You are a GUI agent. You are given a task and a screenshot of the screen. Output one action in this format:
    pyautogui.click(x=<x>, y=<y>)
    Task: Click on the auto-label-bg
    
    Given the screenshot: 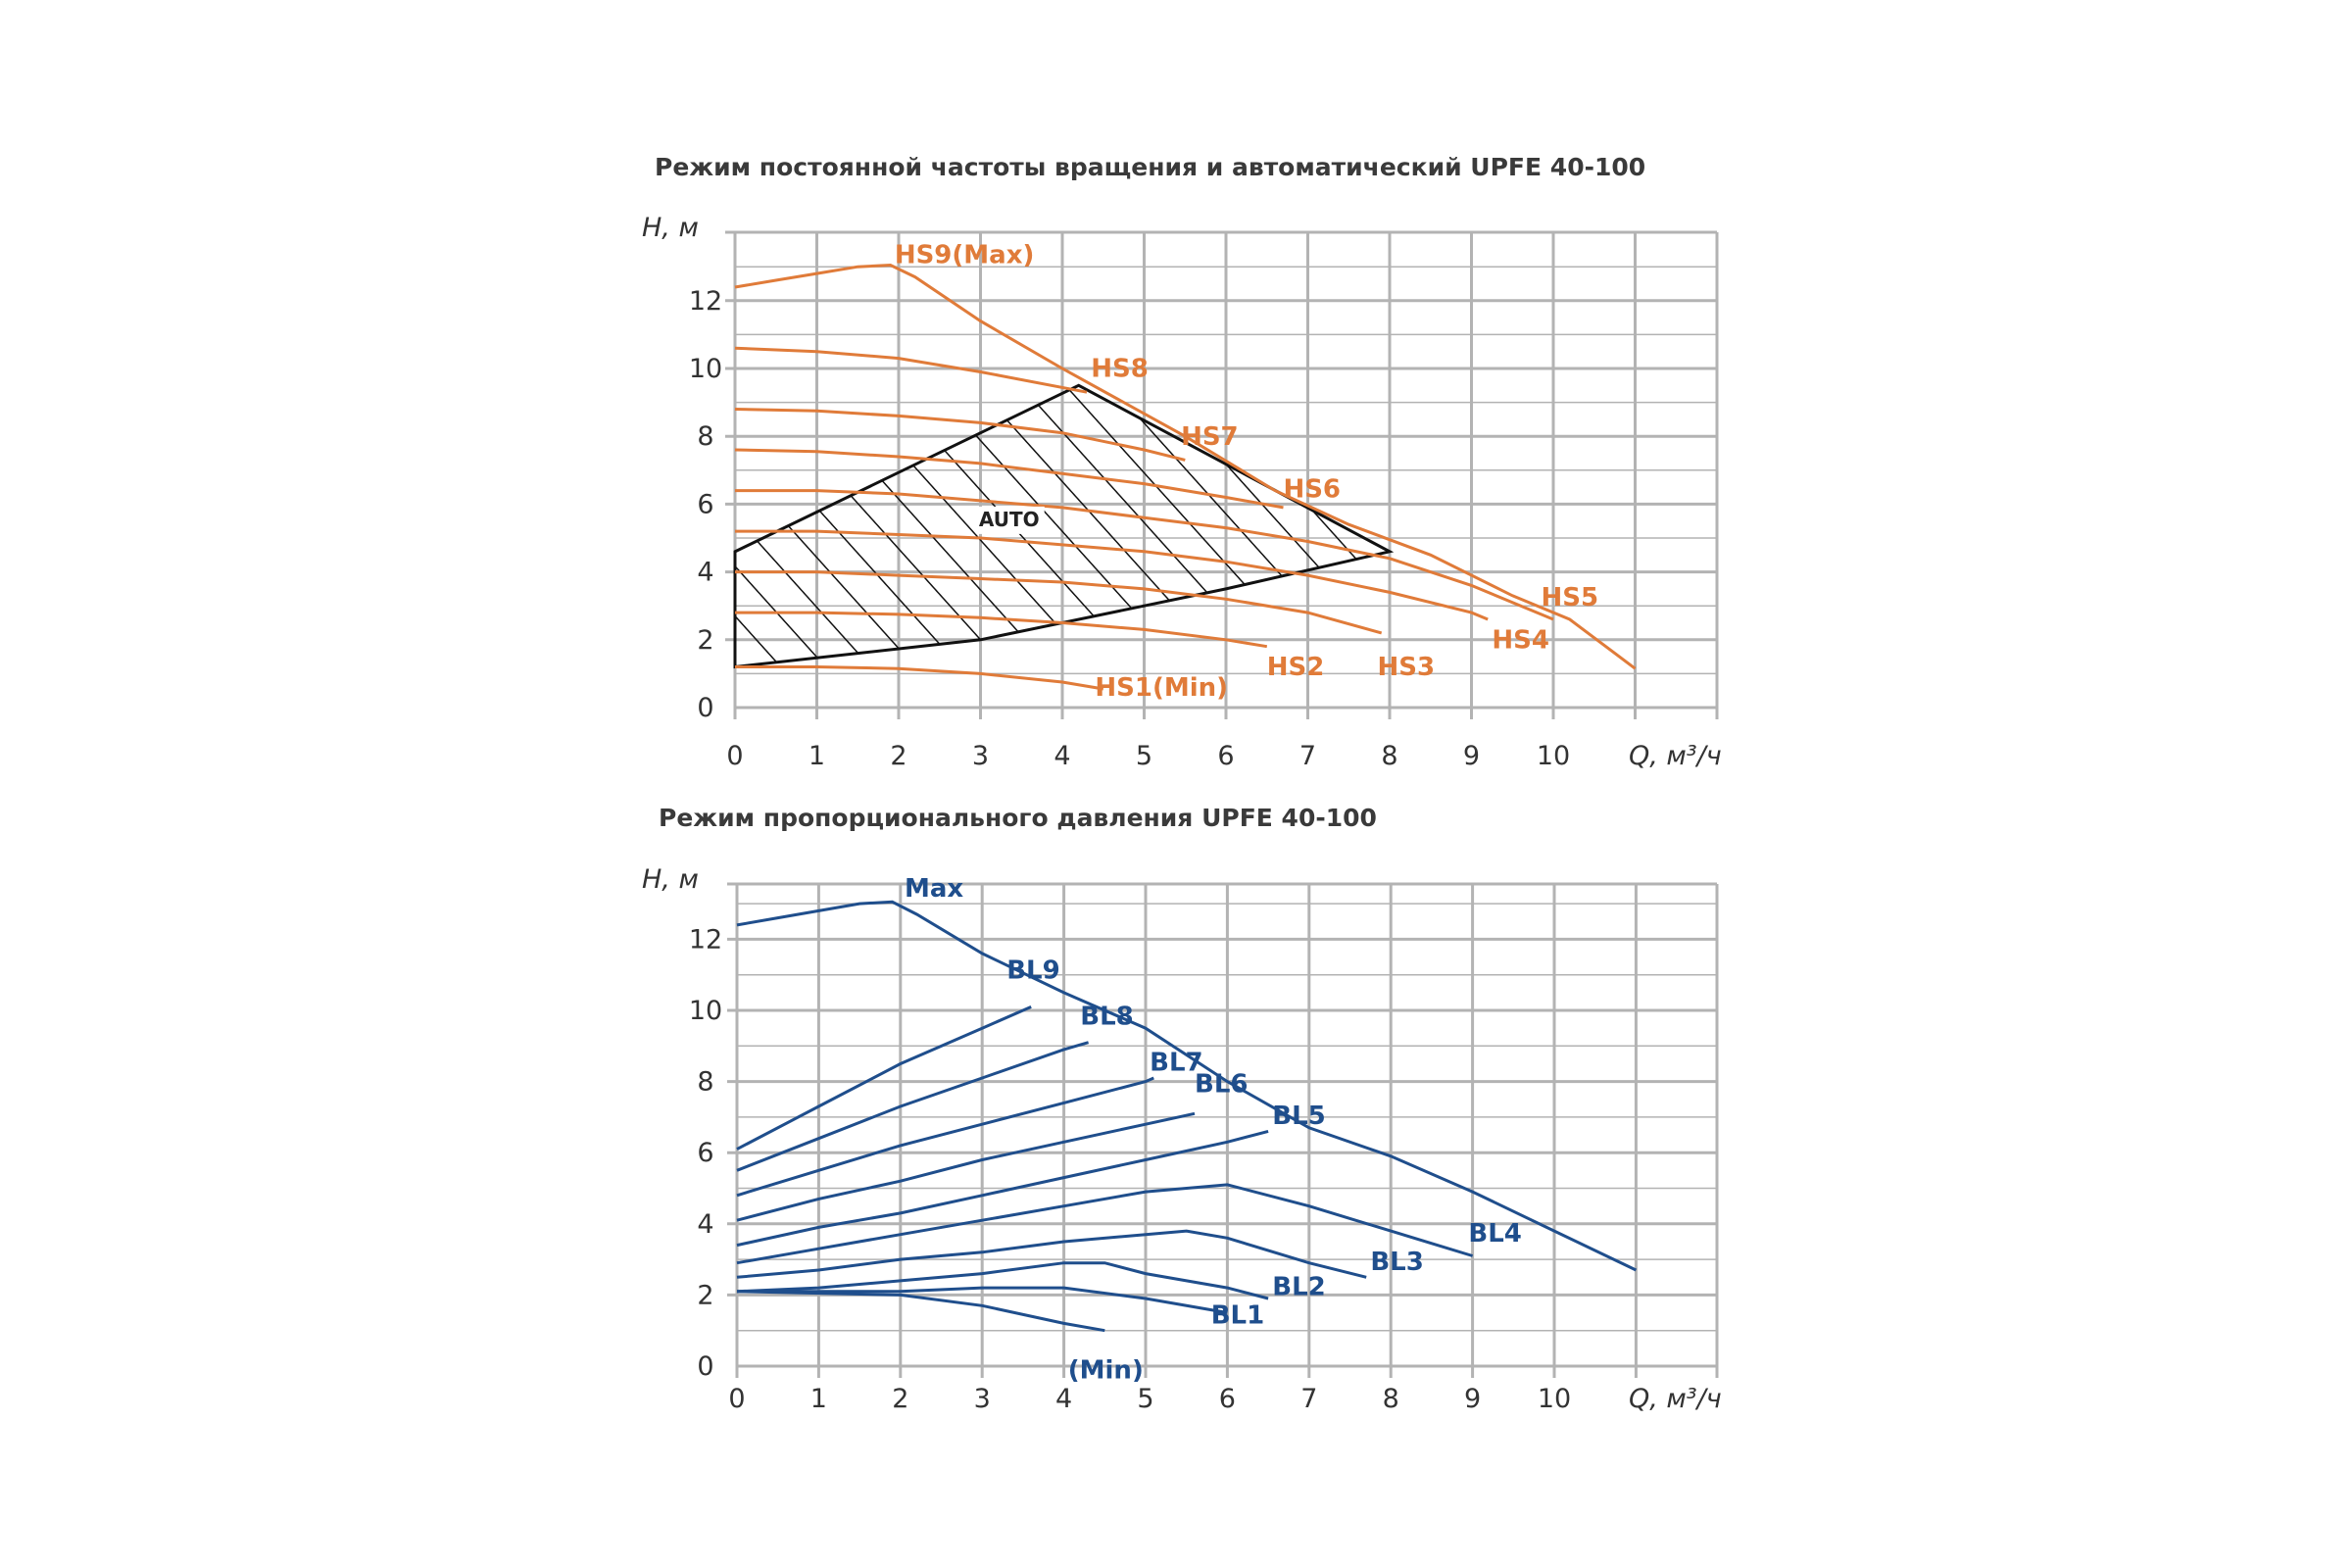 What is the action you would take?
    pyautogui.click(x=1010, y=520)
    